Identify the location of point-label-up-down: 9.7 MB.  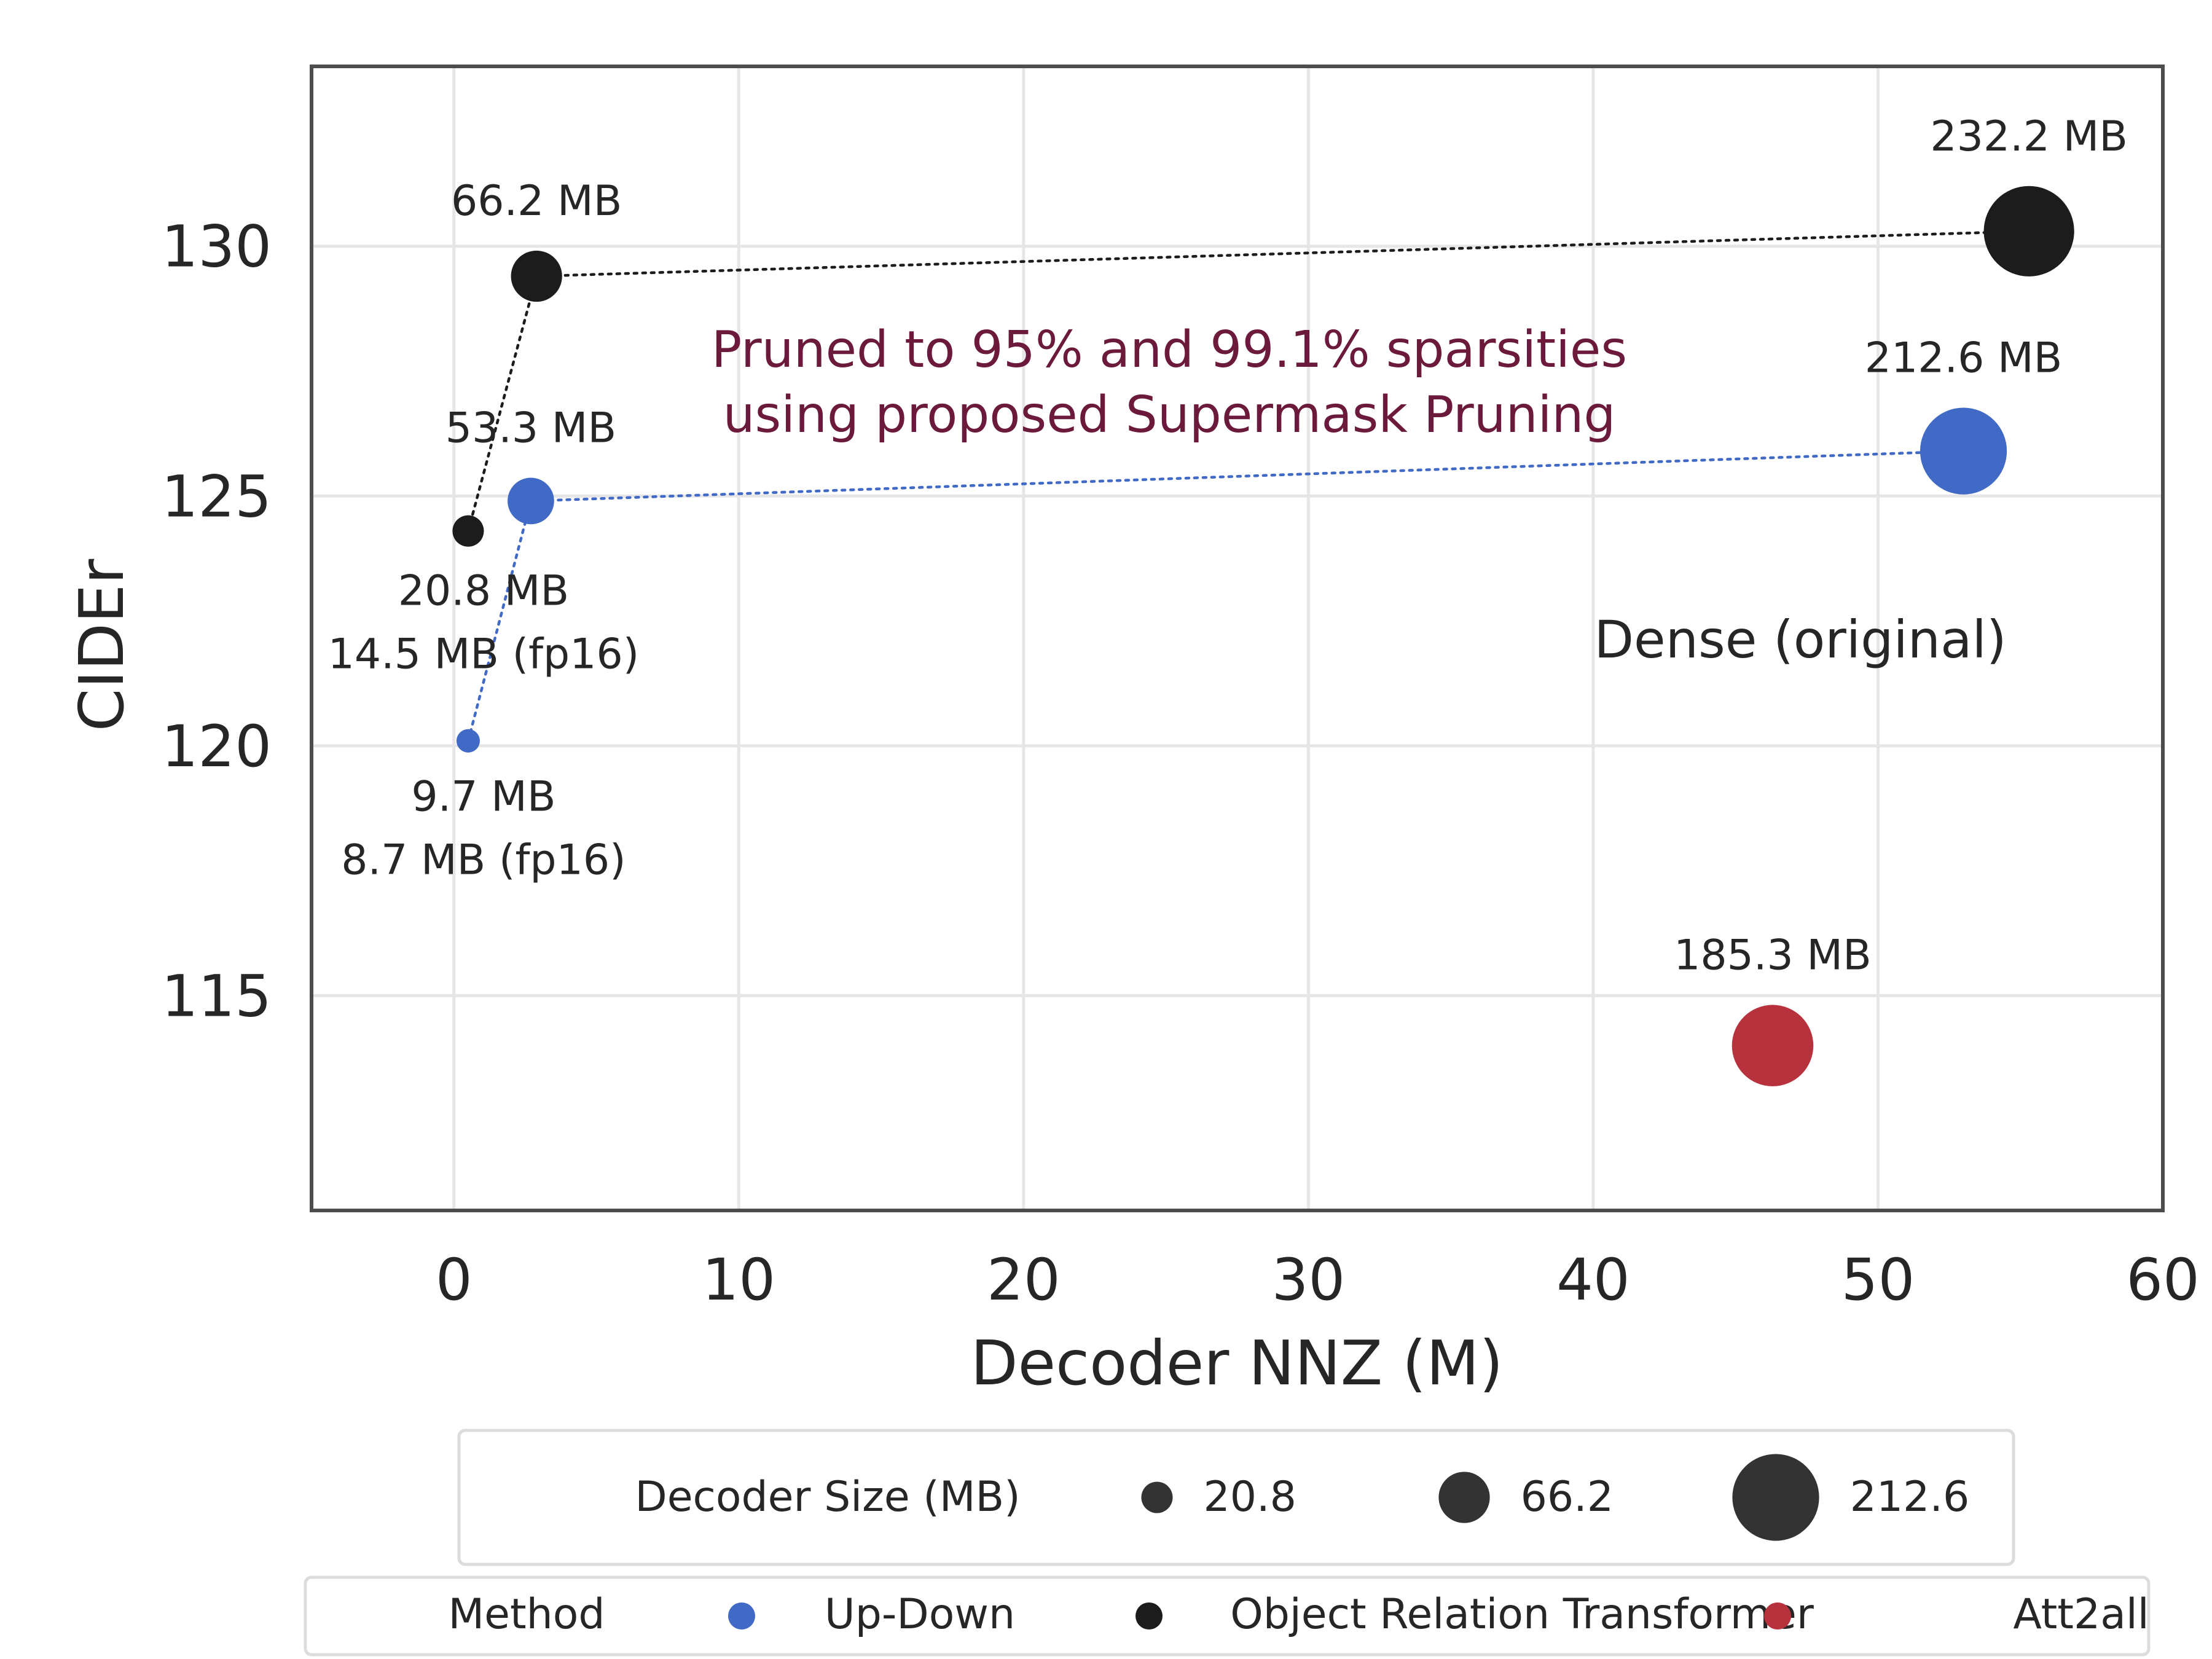
(483, 797).